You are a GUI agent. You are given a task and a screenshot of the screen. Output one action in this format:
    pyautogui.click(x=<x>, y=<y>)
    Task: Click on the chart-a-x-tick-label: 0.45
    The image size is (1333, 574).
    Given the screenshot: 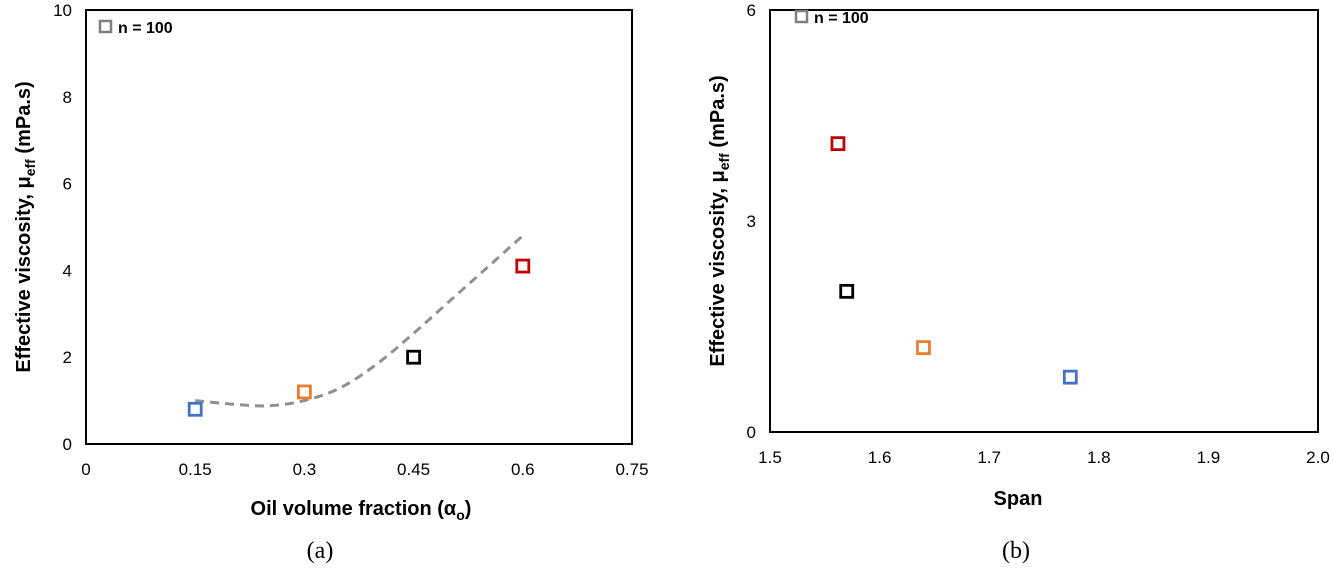 What is the action you would take?
    pyautogui.click(x=413, y=469)
    